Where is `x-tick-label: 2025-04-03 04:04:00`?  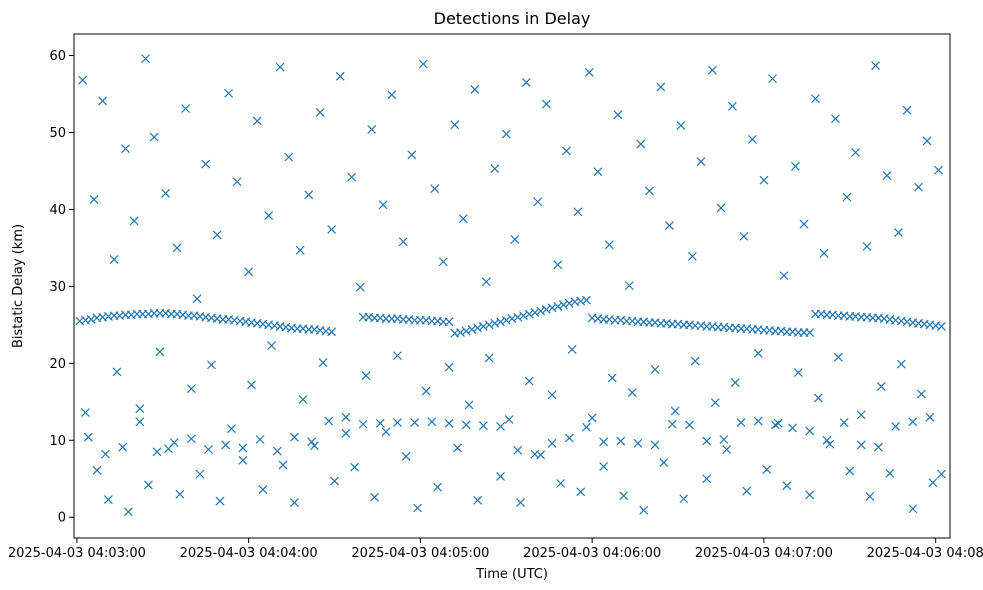 x-tick-label: 2025-04-03 04:04:00 is located at coordinates (249, 553).